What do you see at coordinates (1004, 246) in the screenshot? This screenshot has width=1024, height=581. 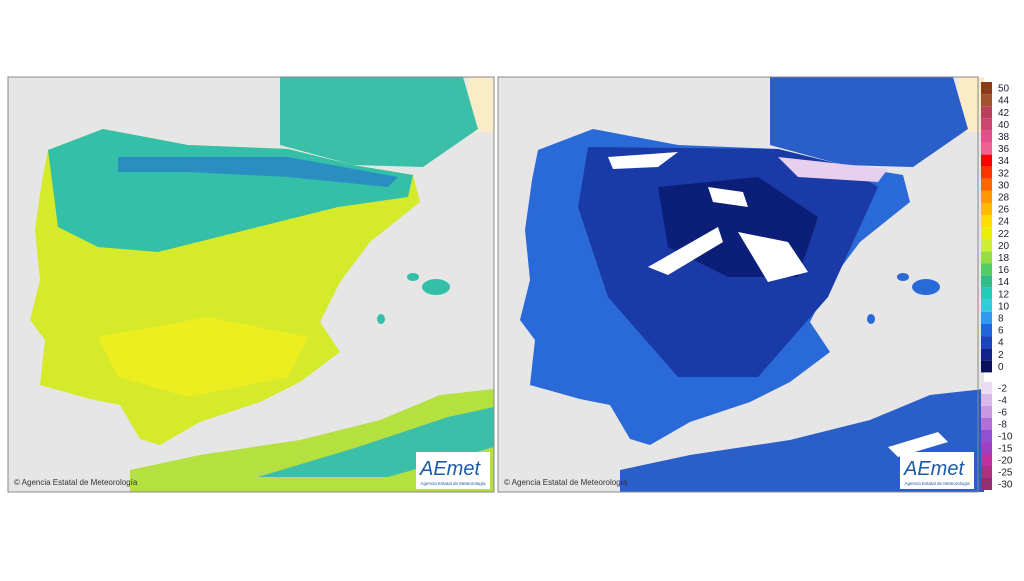 I see `legend-label: 20` at bounding box center [1004, 246].